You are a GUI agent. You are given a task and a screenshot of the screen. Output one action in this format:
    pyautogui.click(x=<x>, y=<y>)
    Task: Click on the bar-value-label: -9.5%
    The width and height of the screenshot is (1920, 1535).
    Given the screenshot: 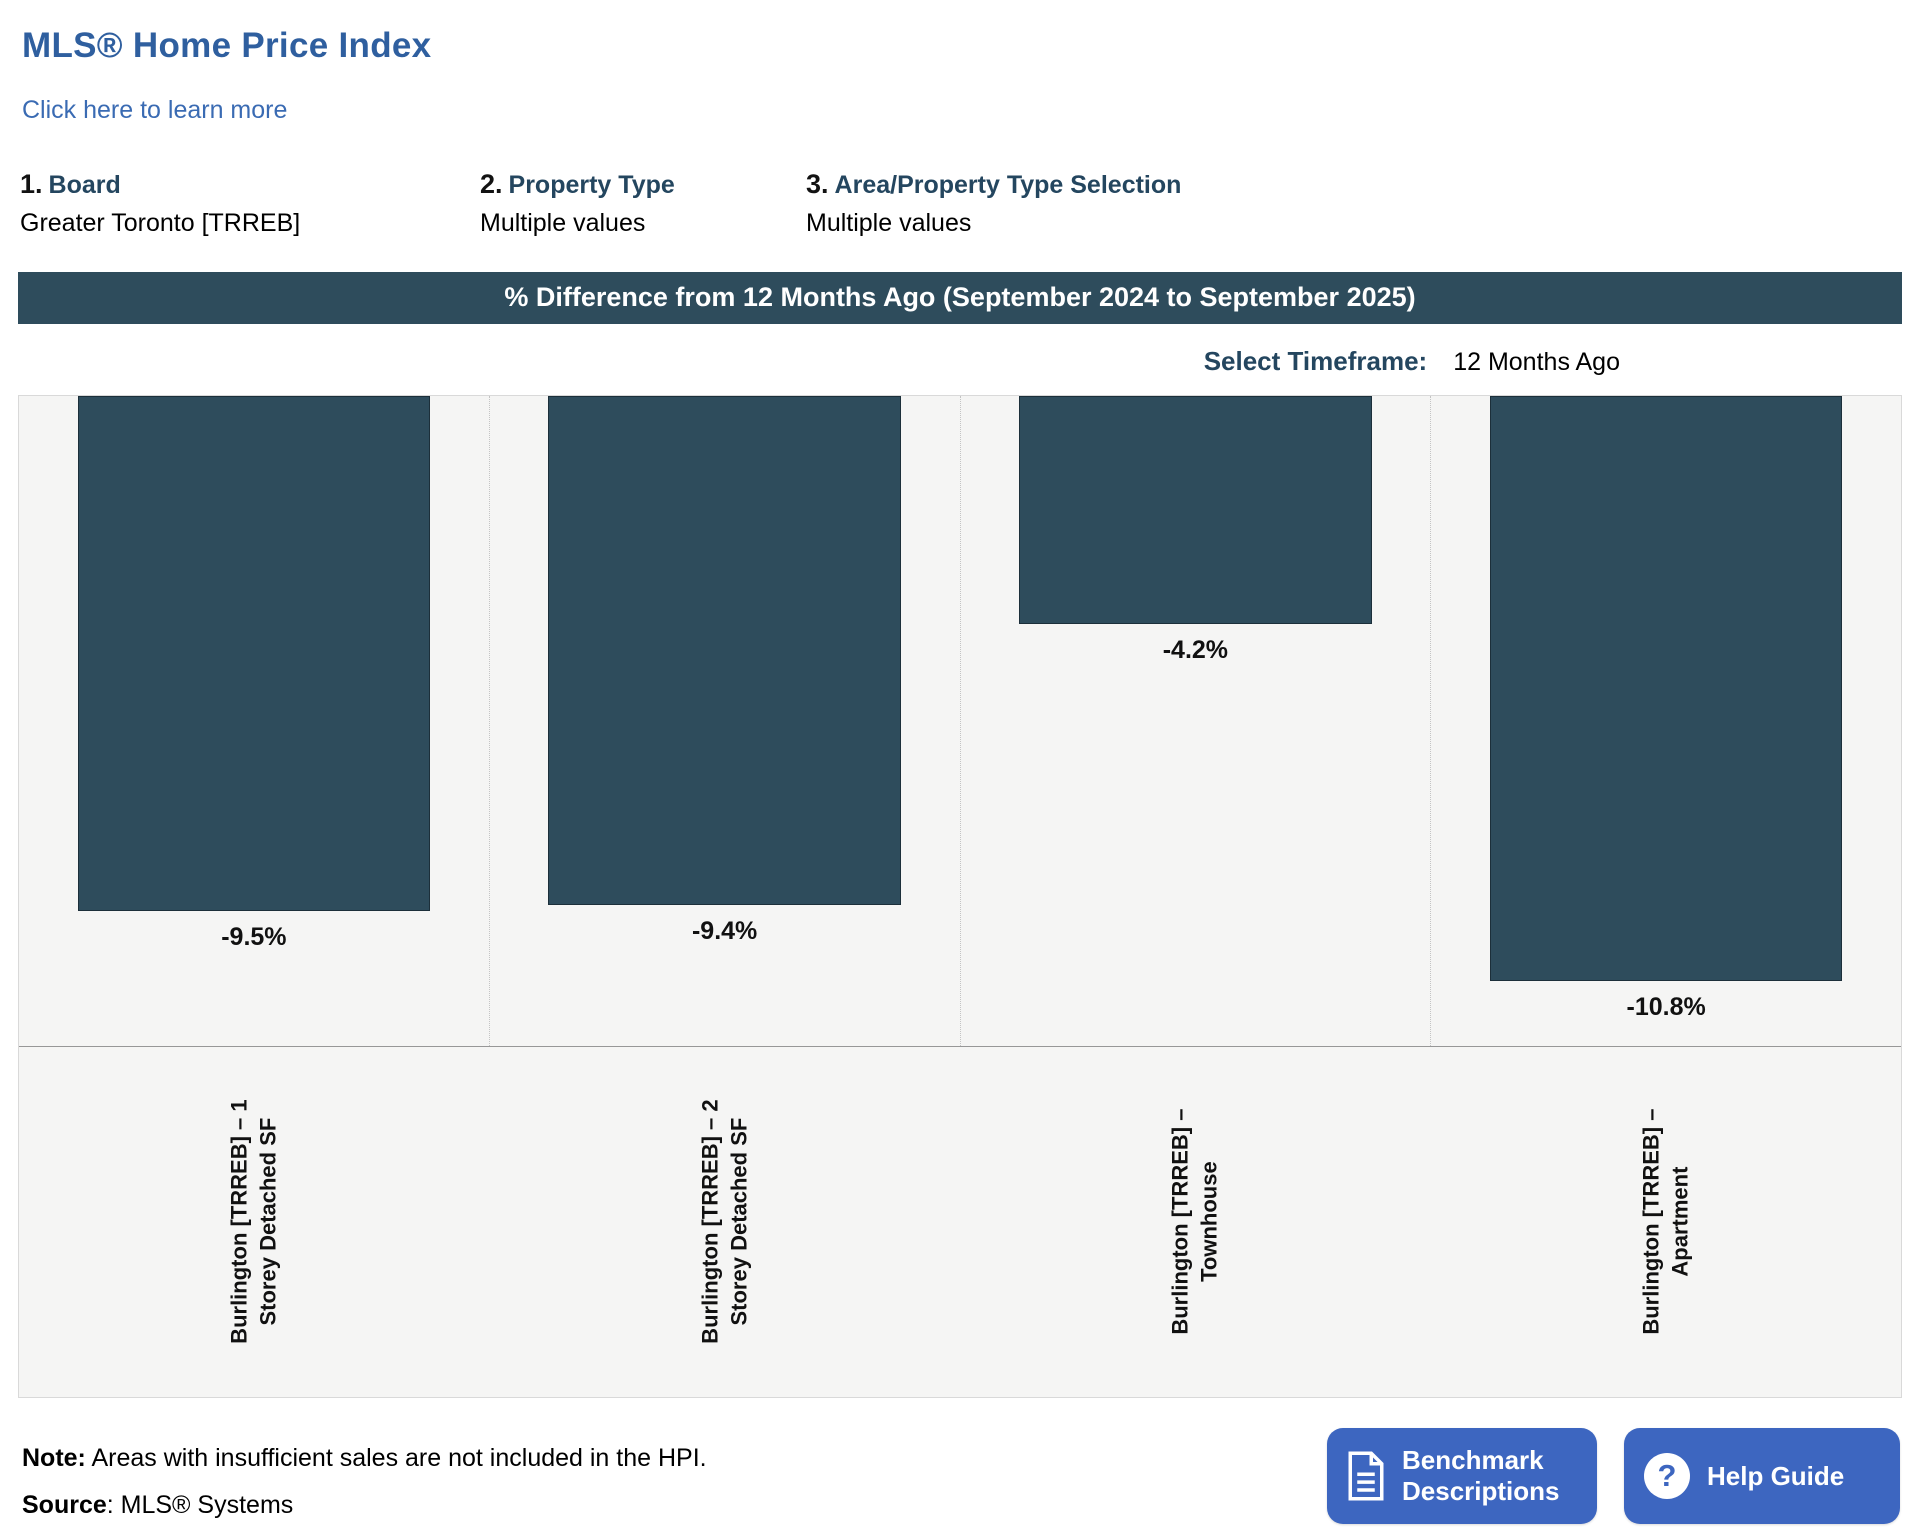 What is the action you would take?
    pyautogui.click(x=254, y=936)
    